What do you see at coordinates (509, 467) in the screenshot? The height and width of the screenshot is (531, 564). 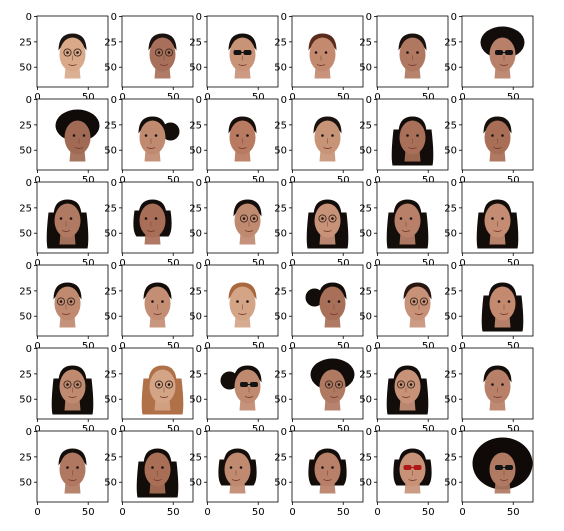 I see `sunglasses` at bounding box center [509, 467].